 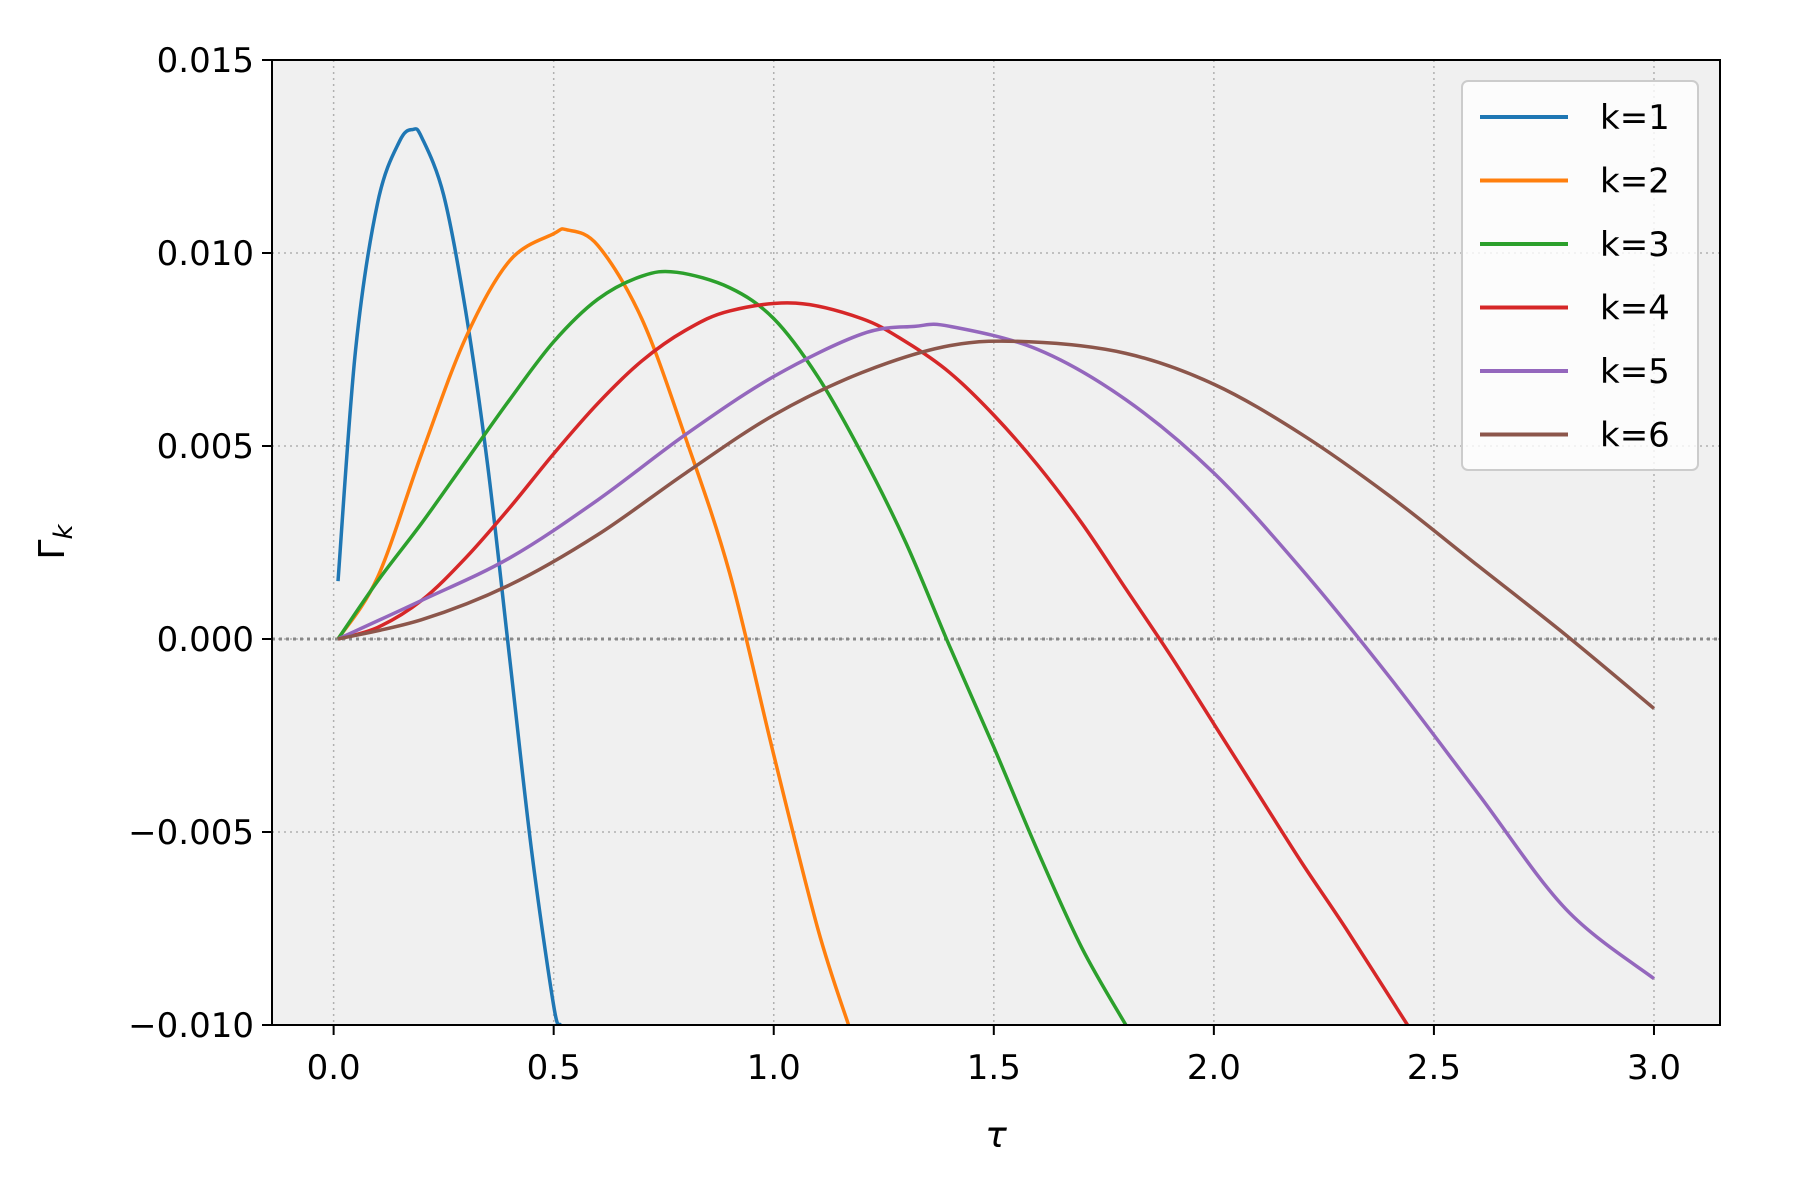 I want to click on y-tick-label: 0.005, so click(x=205, y=447).